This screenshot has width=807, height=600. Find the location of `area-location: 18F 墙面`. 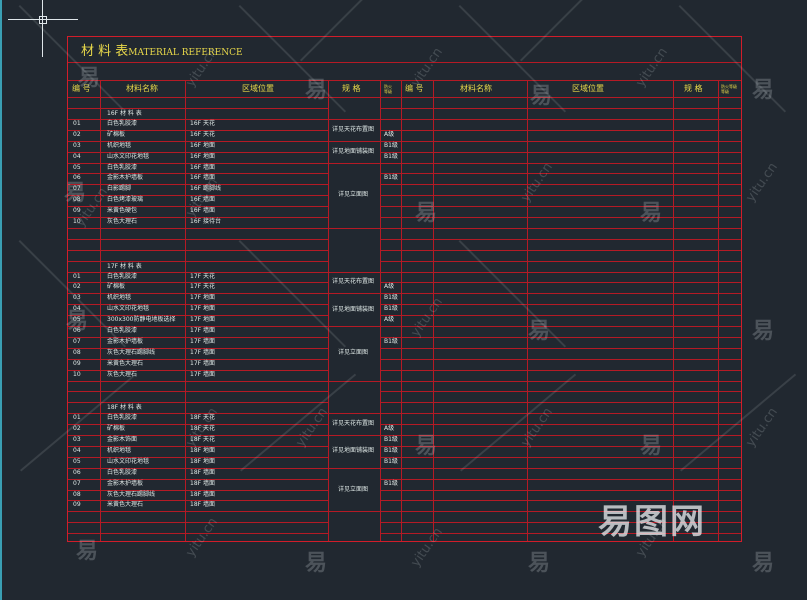

area-location: 18F 墙面 is located at coordinates (202, 505).